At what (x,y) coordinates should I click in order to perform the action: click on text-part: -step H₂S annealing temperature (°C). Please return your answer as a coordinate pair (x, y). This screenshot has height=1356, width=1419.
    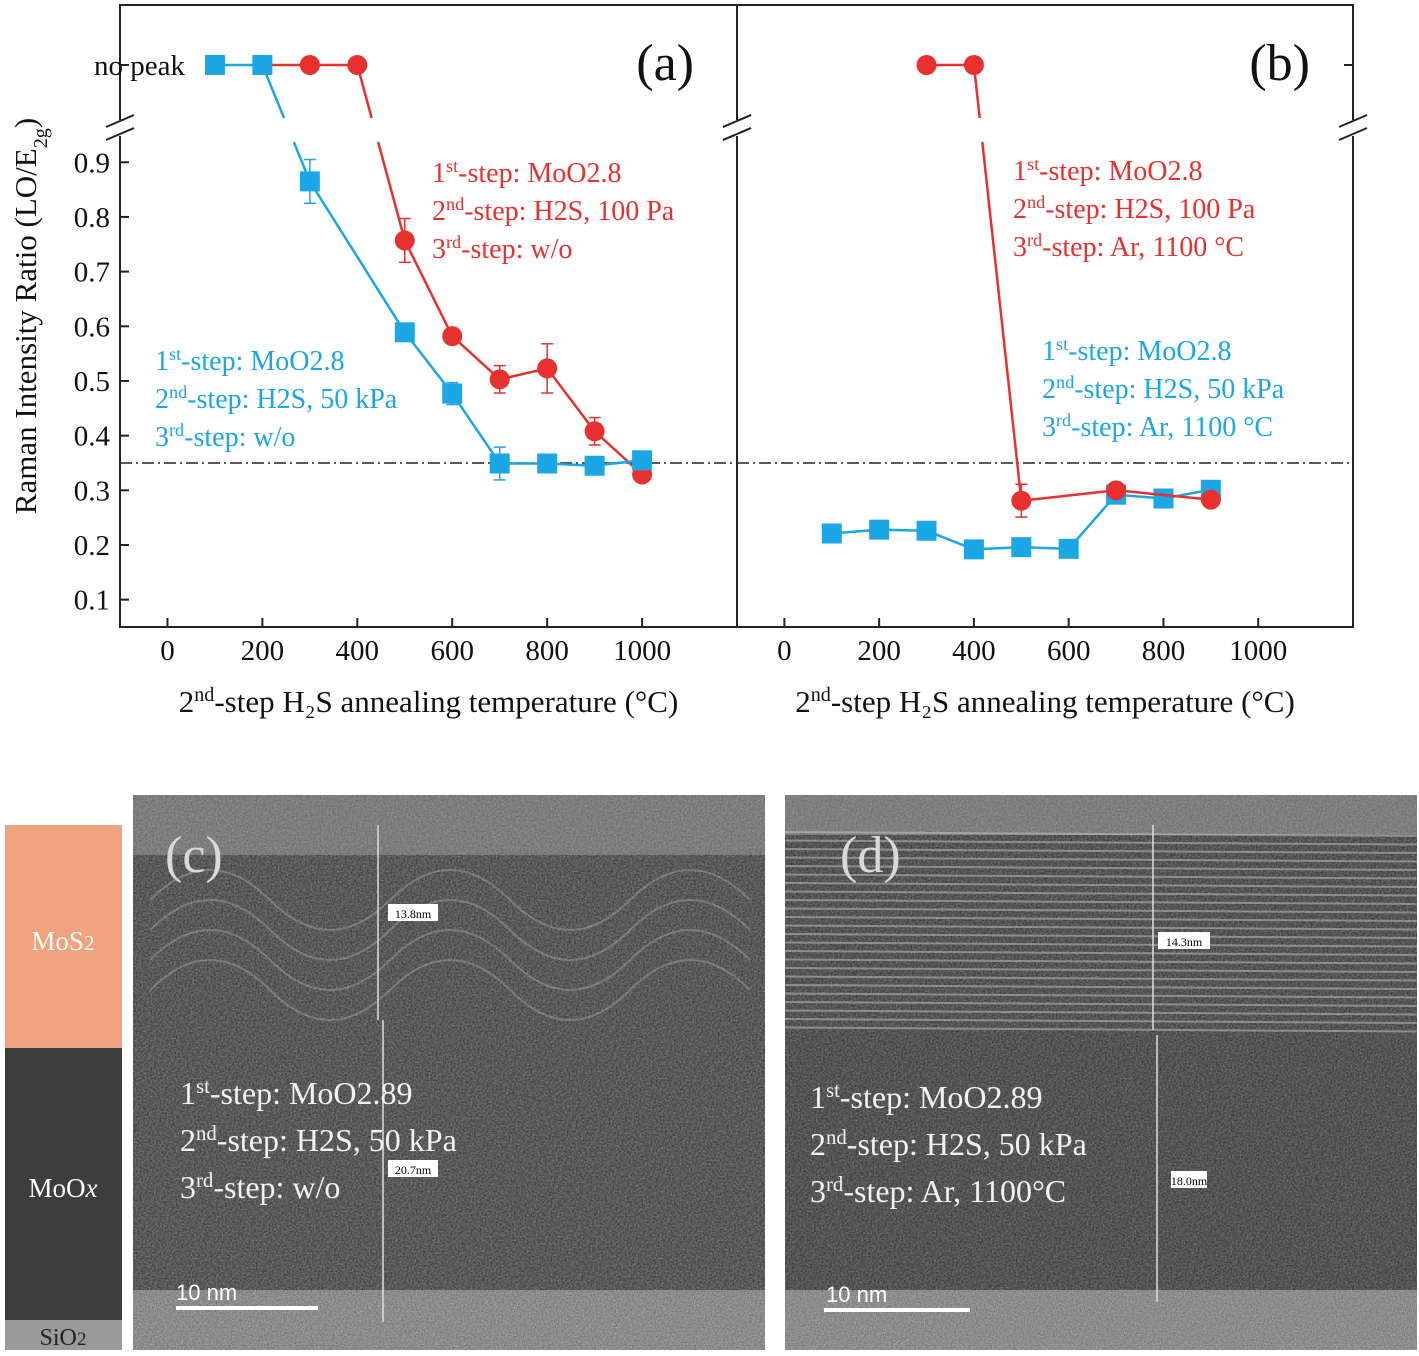
    Looking at the image, I should click on (1063, 701).